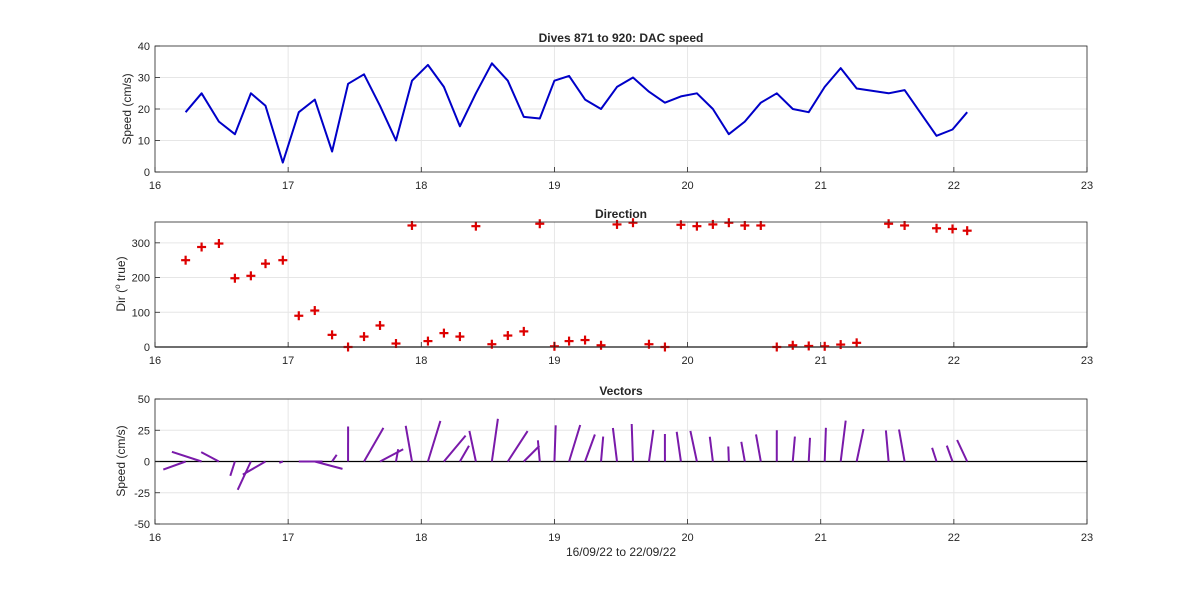 This screenshot has height=589, width=1200. What do you see at coordinates (155, 361) in the screenshot?
I see `direction-xtick-label: 16` at bounding box center [155, 361].